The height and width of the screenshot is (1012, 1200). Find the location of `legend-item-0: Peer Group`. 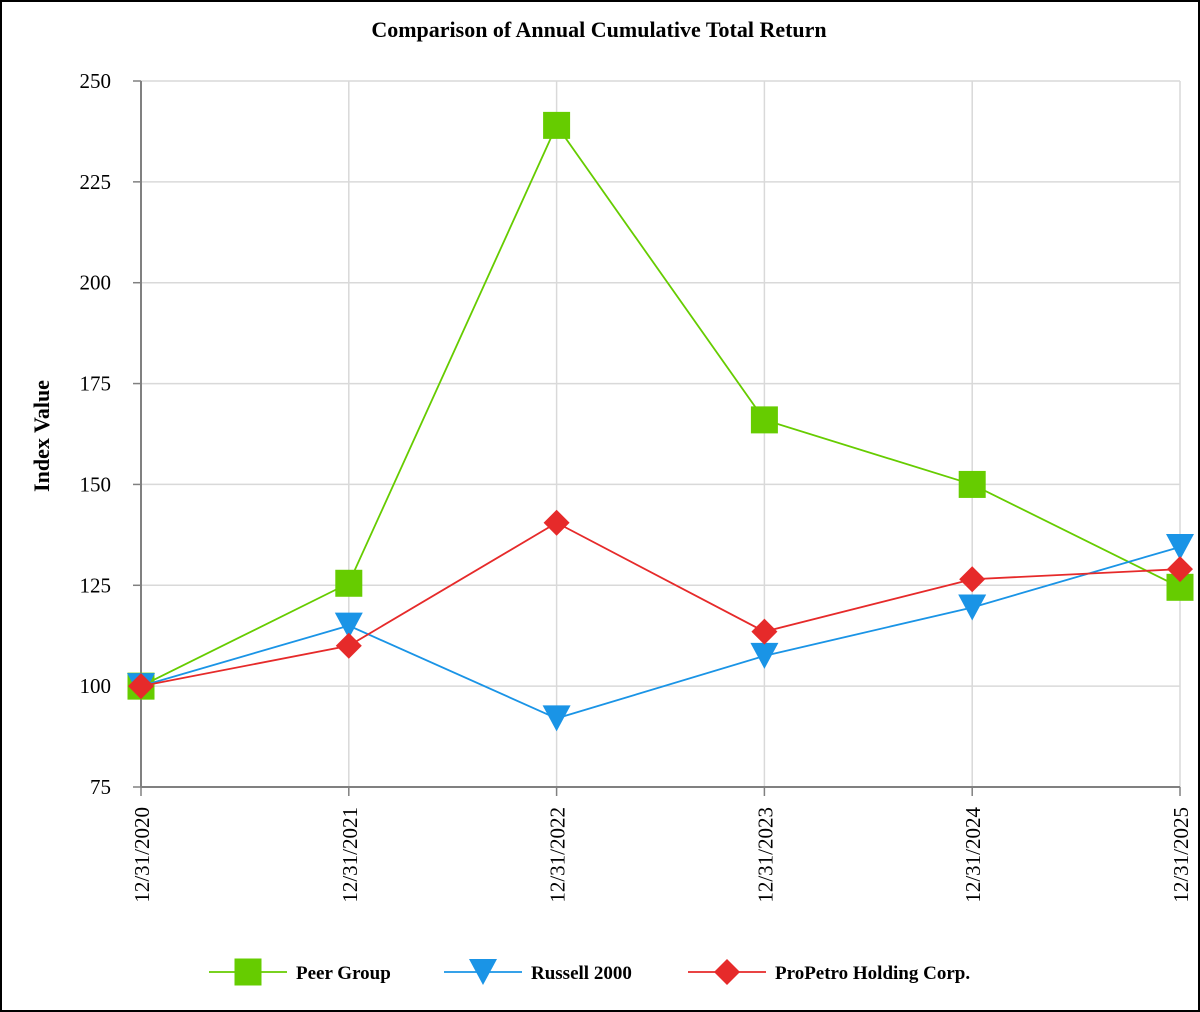

legend-item-0: Peer Group is located at coordinates (300, 972).